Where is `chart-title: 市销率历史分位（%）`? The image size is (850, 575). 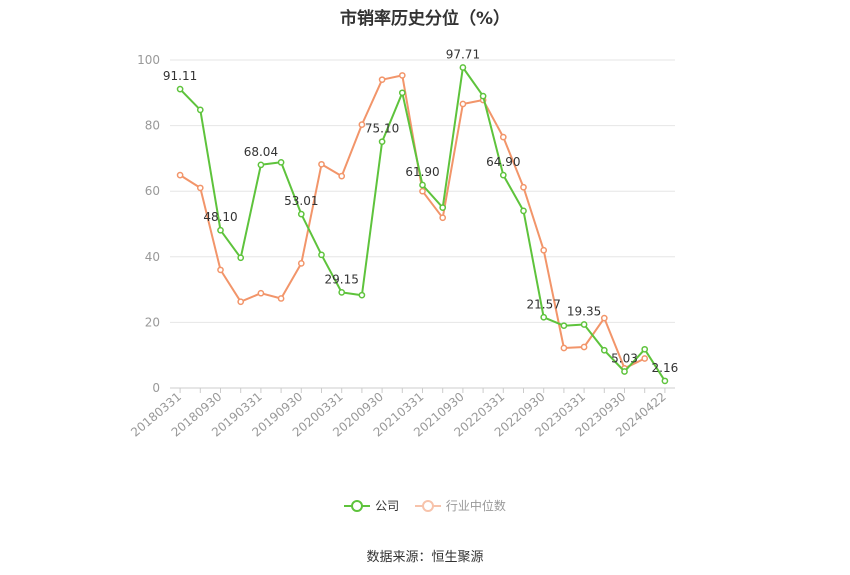 chart-title: 市销率历史分位（%） is located at coordinates (425, 19).